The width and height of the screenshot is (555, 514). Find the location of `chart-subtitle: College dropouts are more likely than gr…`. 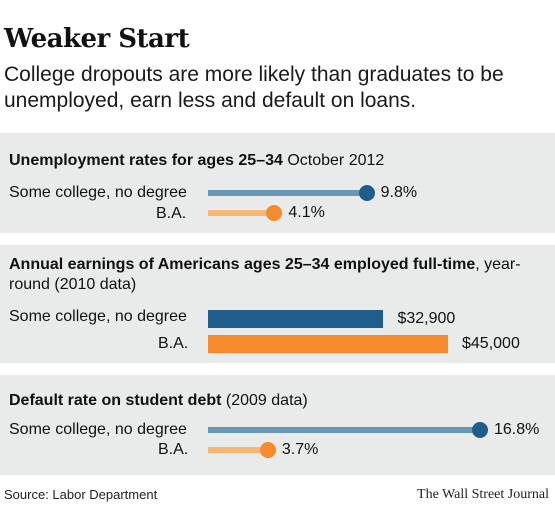

chart-subtitle: College dropouts are more likely than gr… is located at coordinates (254, 87).